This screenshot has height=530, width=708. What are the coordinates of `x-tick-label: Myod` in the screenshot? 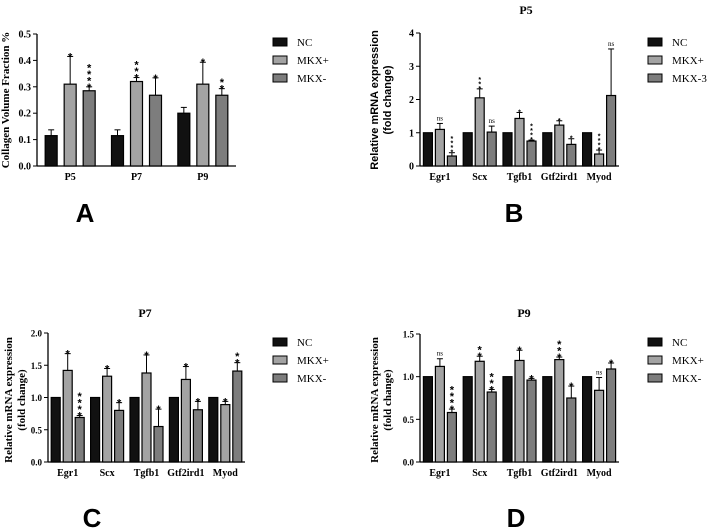 It's located at (599, 473).